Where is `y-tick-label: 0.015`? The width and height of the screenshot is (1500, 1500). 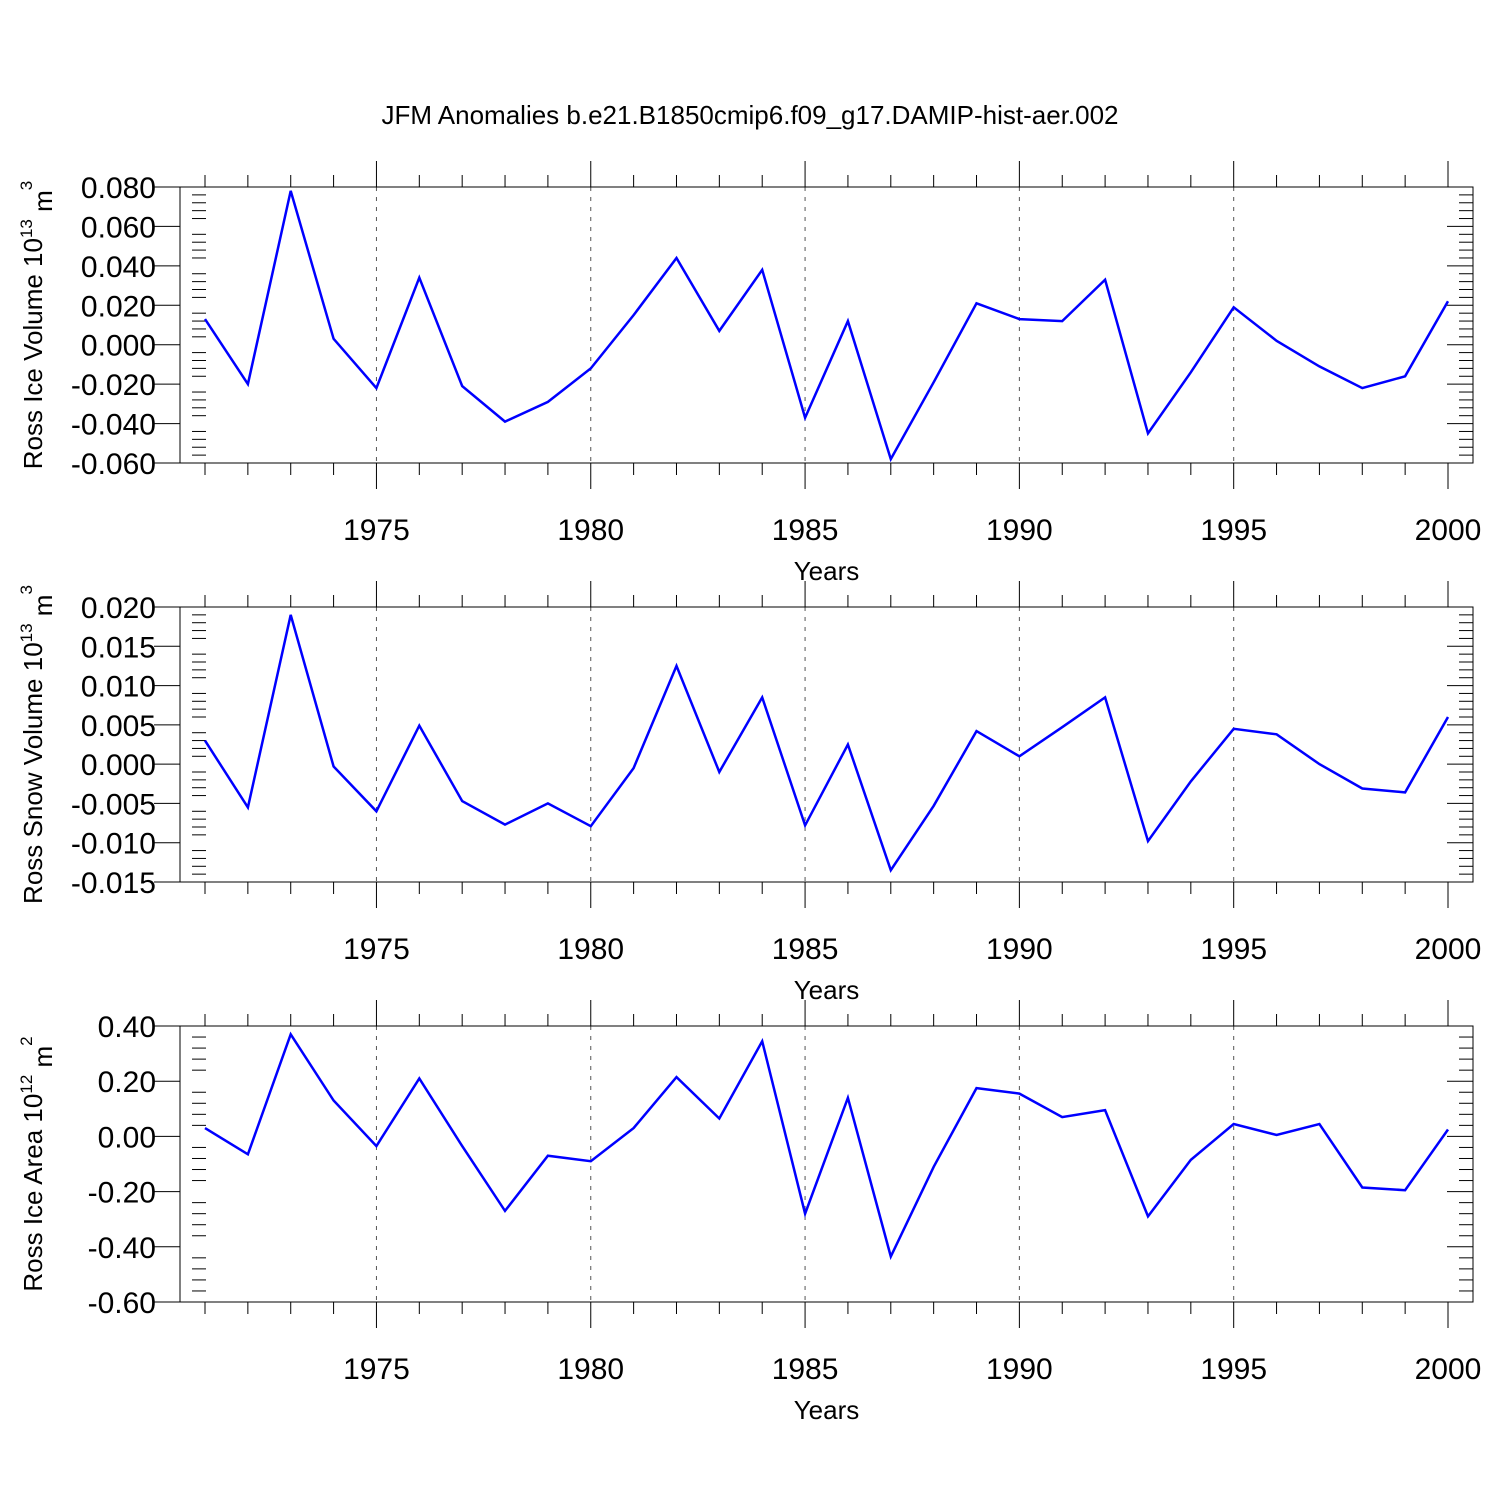
y-tick-label: 0.015 is located at coordinates (118, 647).